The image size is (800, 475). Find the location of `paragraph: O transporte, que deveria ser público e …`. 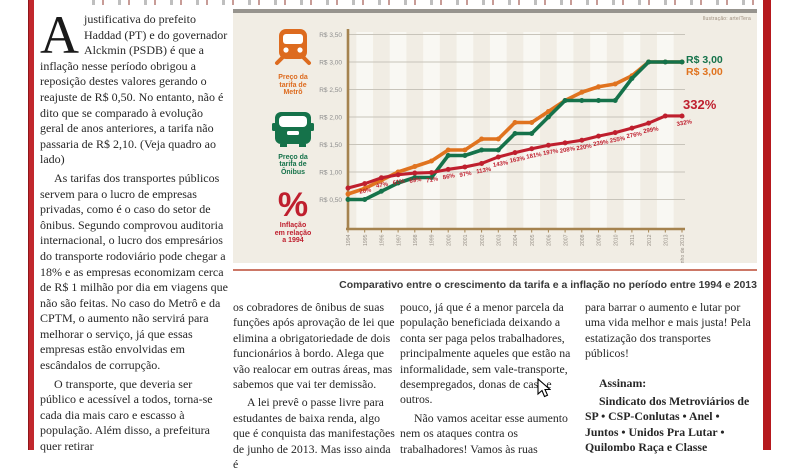

paragraph: O transporte, que deveria ser público e … is located at coordinates (126, 415).